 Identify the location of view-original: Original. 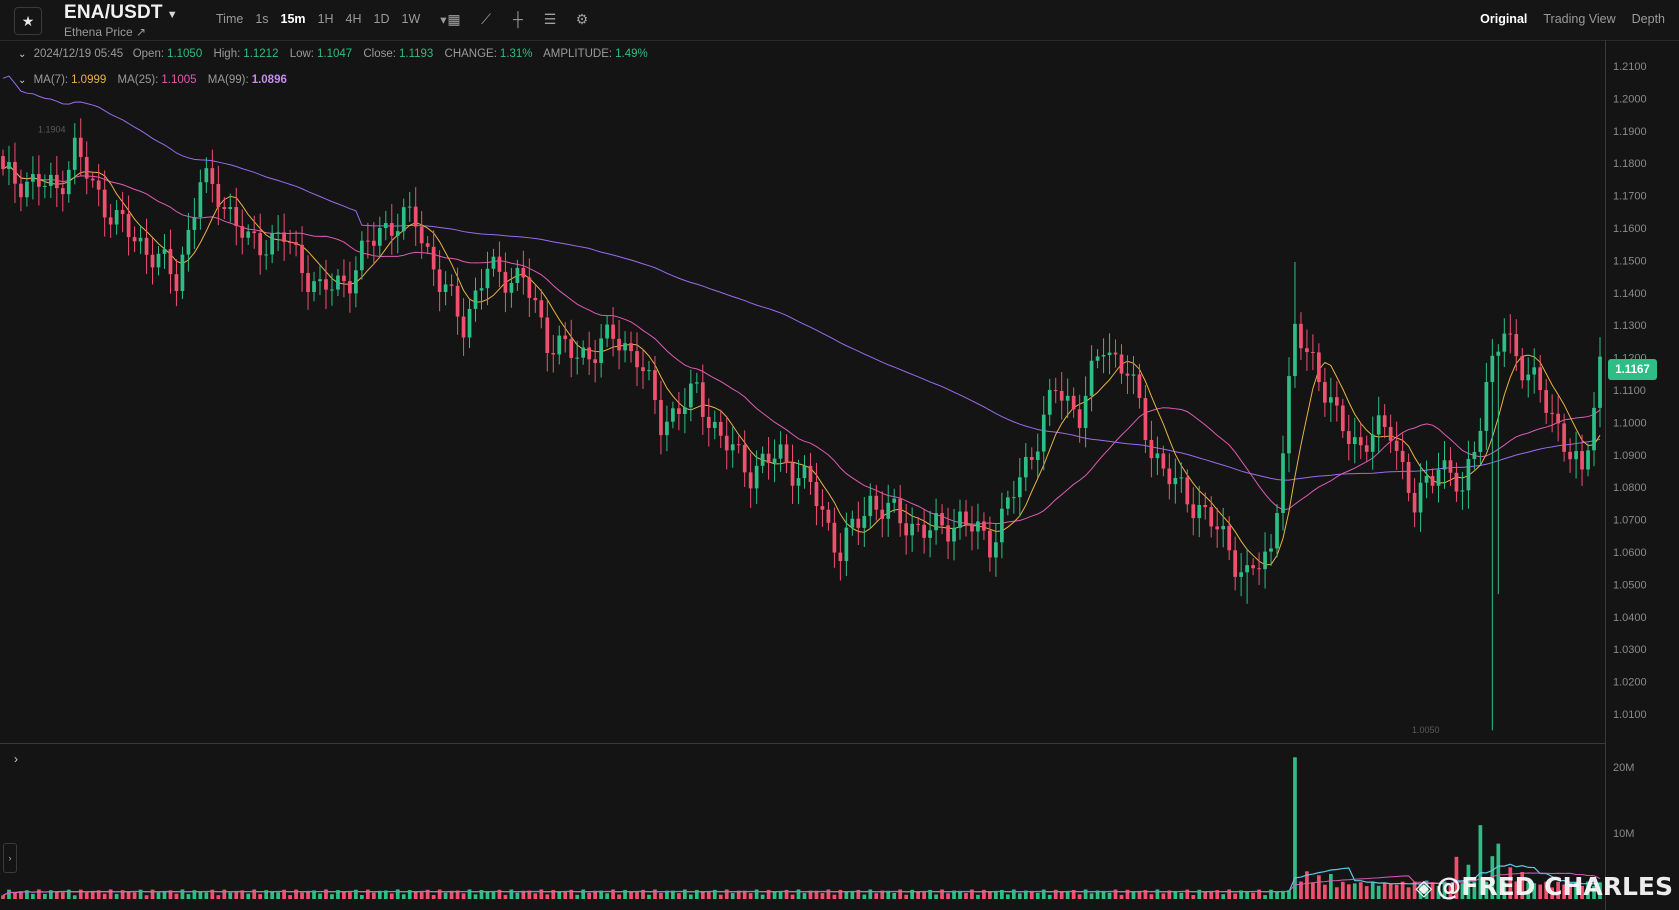
(1504, 19).